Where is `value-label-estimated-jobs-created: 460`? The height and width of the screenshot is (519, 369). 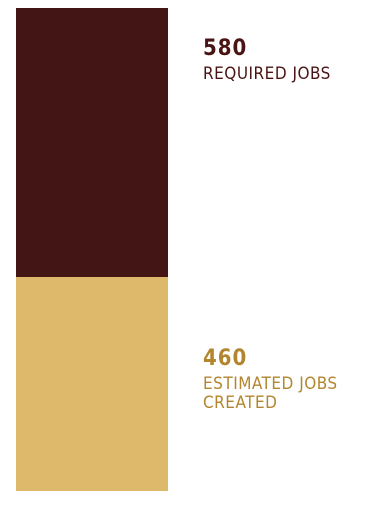
value-label-estimated-jobs-created: 460 is located at coordinates (225, 358).